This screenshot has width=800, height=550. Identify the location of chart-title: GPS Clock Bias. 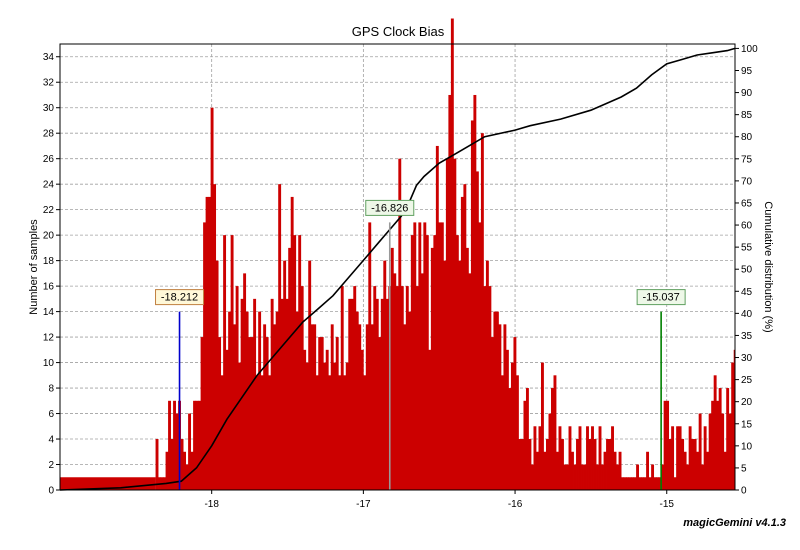
(398, 31).